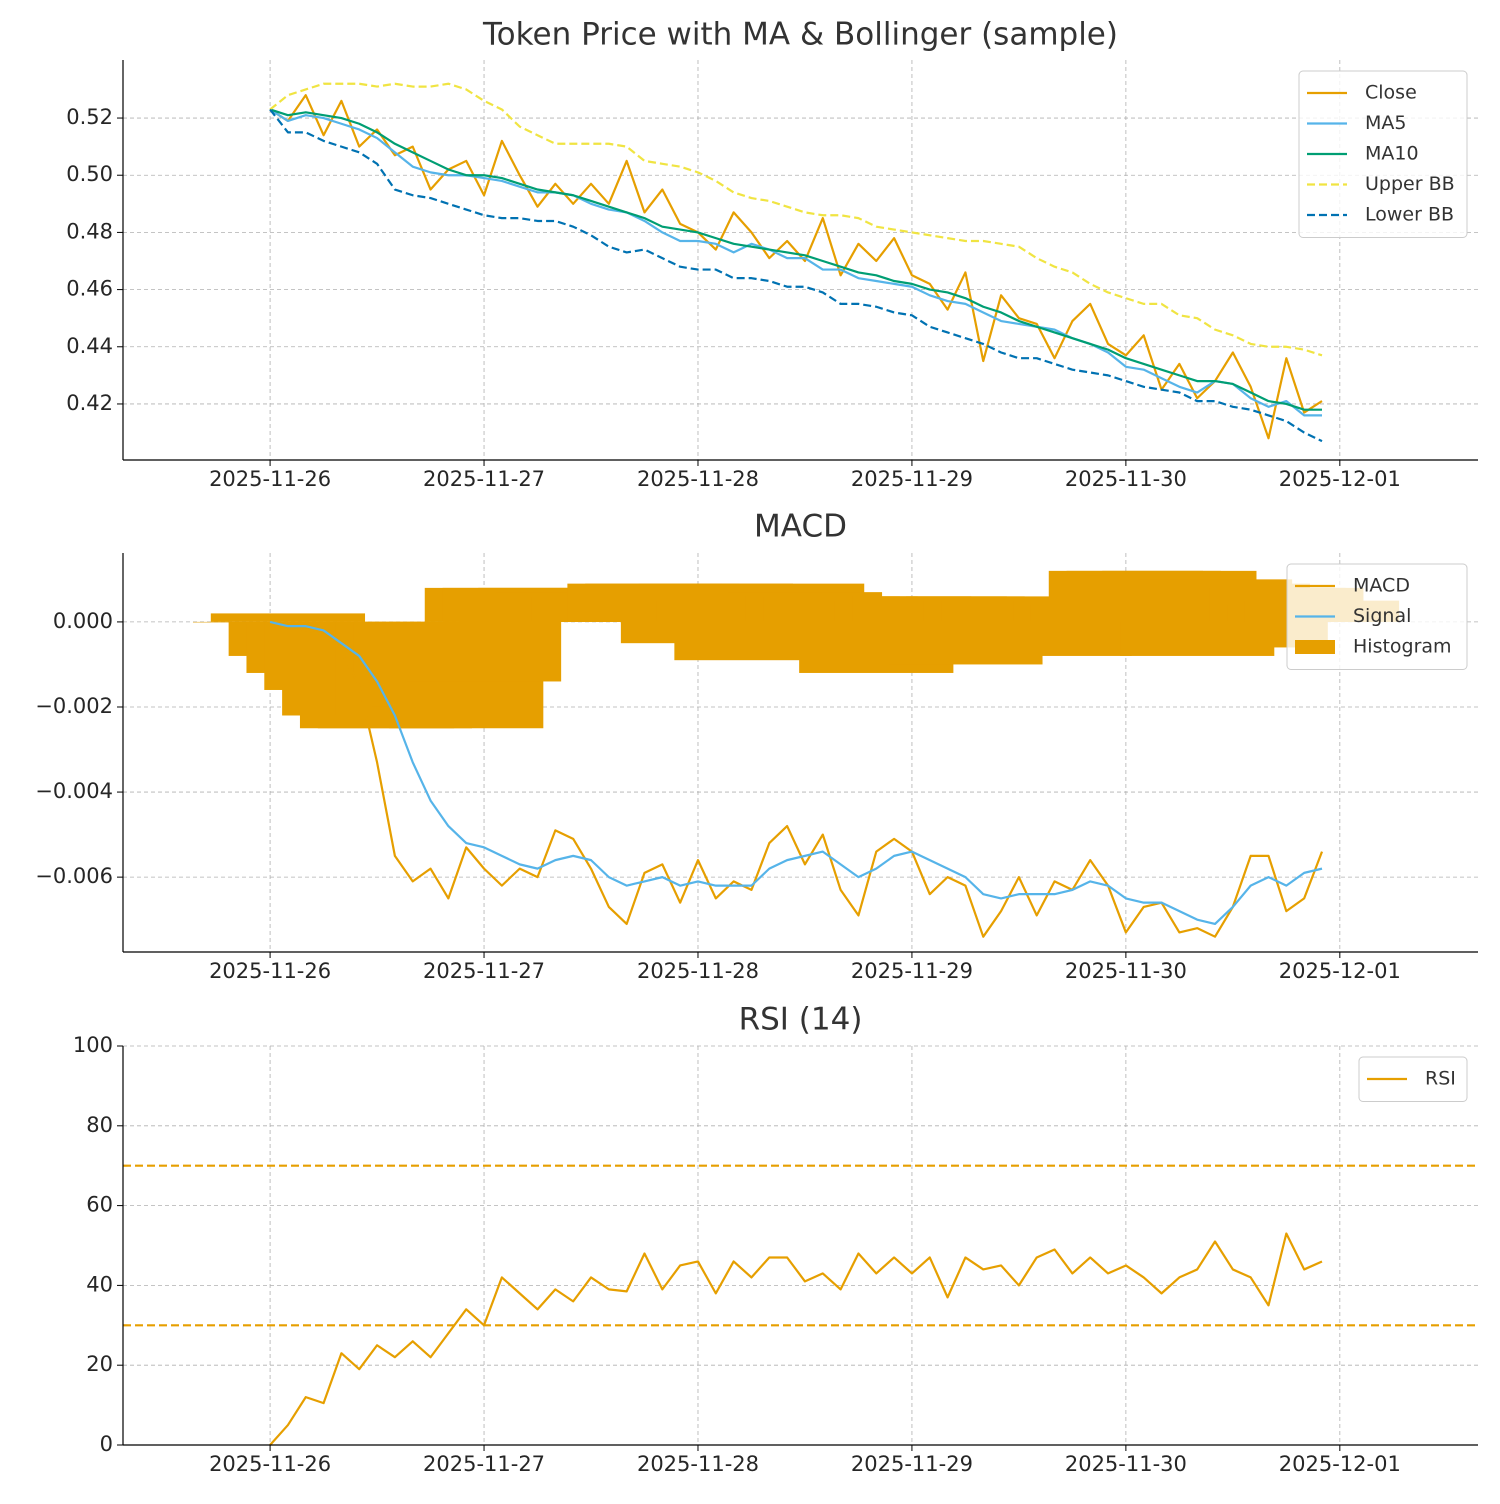 The width and height of the screenshot is (1500, 1504). What do you see at coordinates (89, 403) in the screenshot?
I see `y-tick-label: 0.42` at bounding box center [89, 403].